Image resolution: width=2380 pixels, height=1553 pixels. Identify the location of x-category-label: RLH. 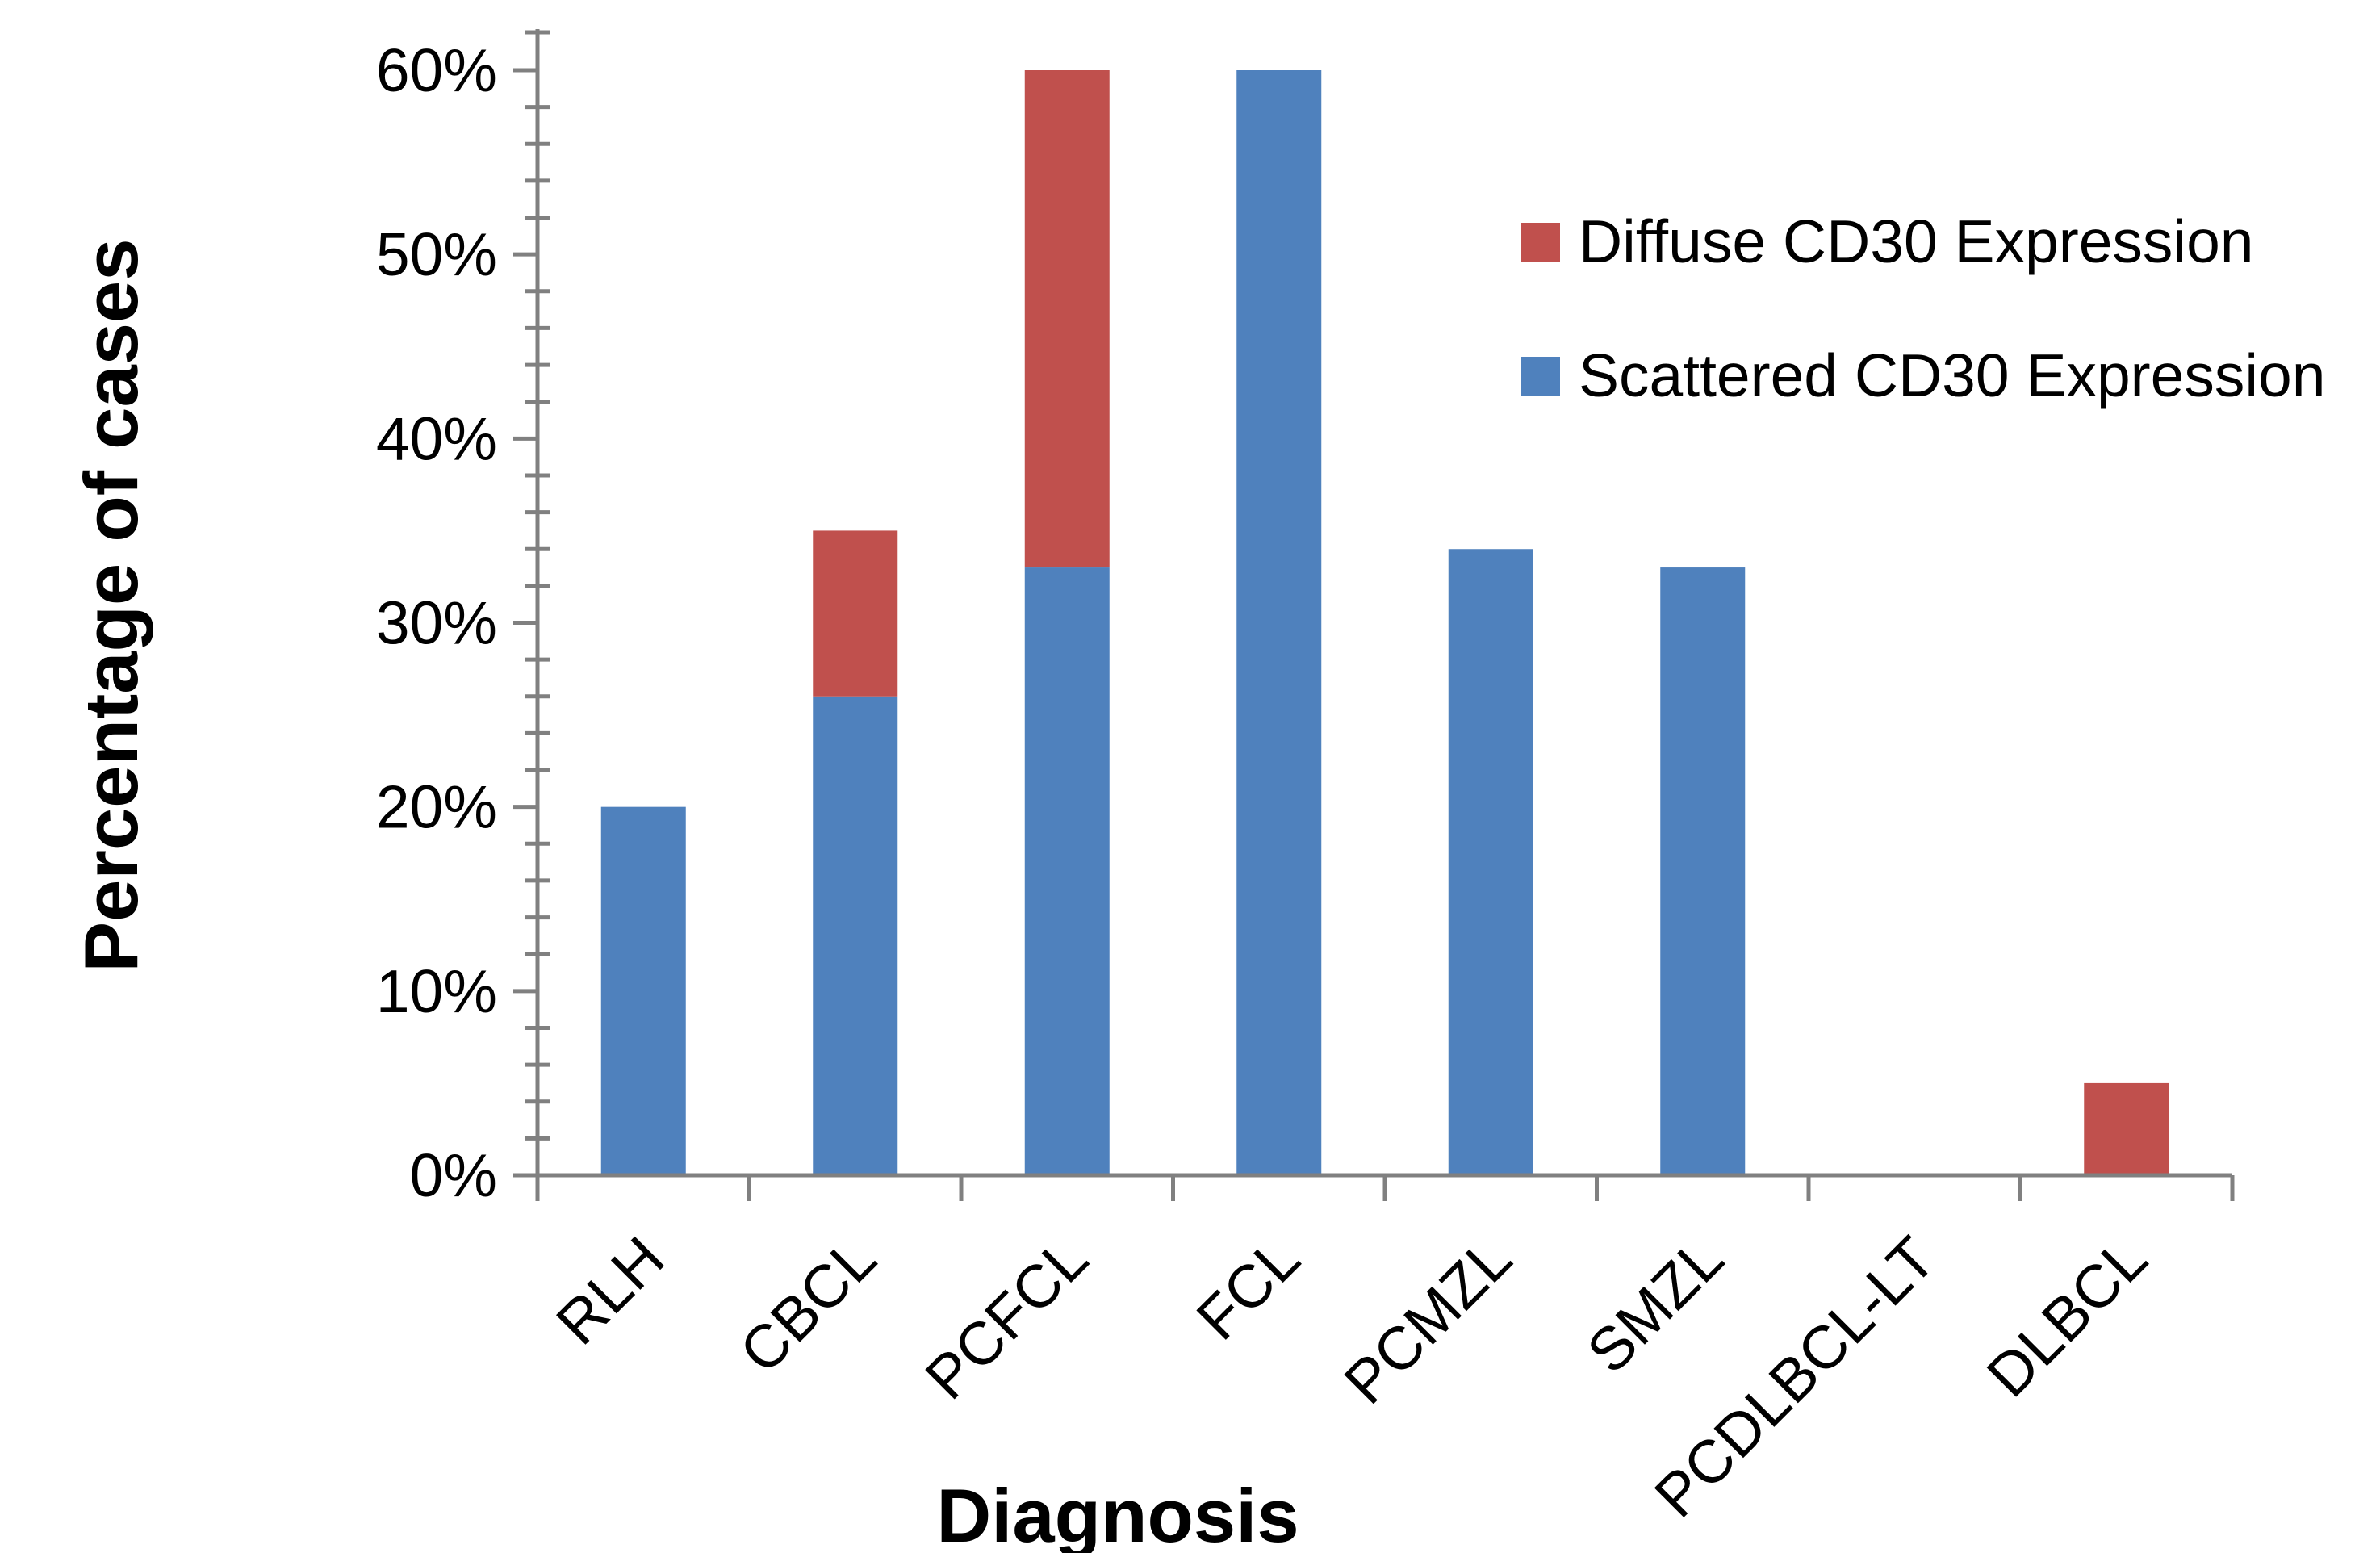
(609, 1290).